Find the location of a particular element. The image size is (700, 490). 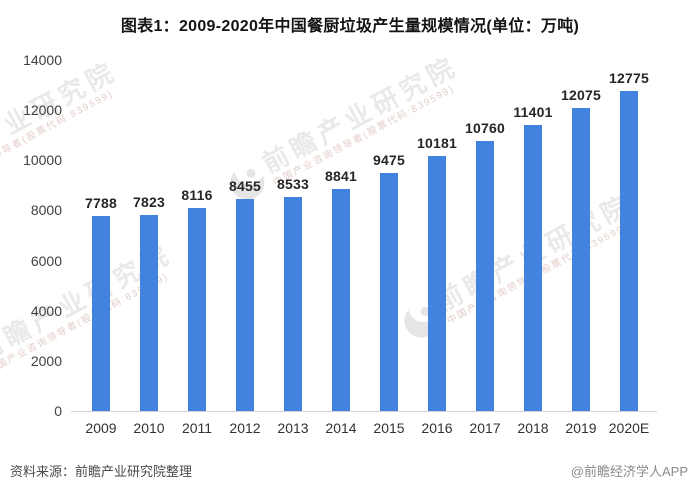

y-axis-tick-label: 12000 is located at coordinates (42, 110).